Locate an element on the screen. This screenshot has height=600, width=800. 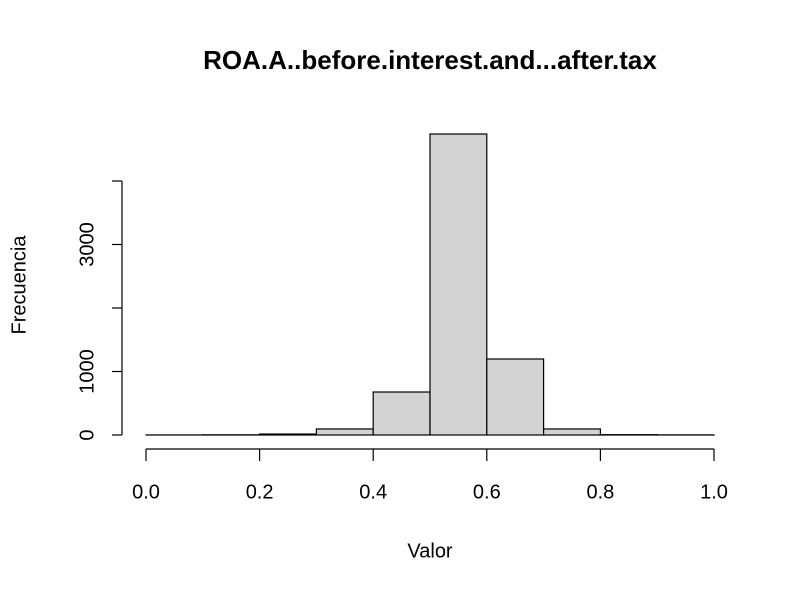
y-tick-label: 1000 is located at coordinates (87, 371).